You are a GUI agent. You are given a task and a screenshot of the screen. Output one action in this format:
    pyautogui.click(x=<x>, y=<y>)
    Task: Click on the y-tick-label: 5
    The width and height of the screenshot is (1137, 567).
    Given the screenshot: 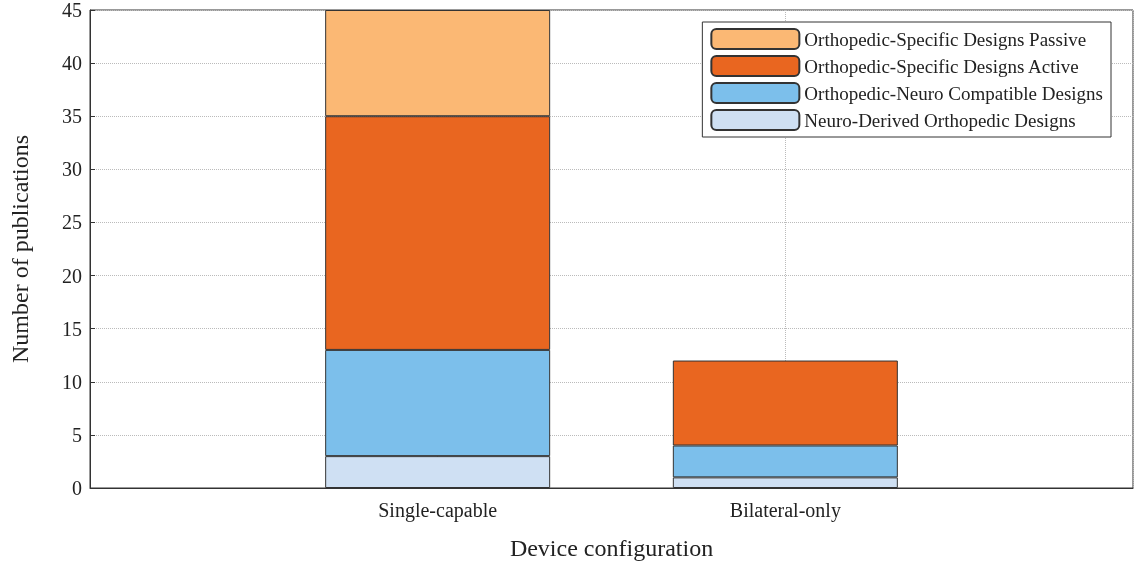 What is the action you would take?
    pyautogui.click(x=77, y=434)
    